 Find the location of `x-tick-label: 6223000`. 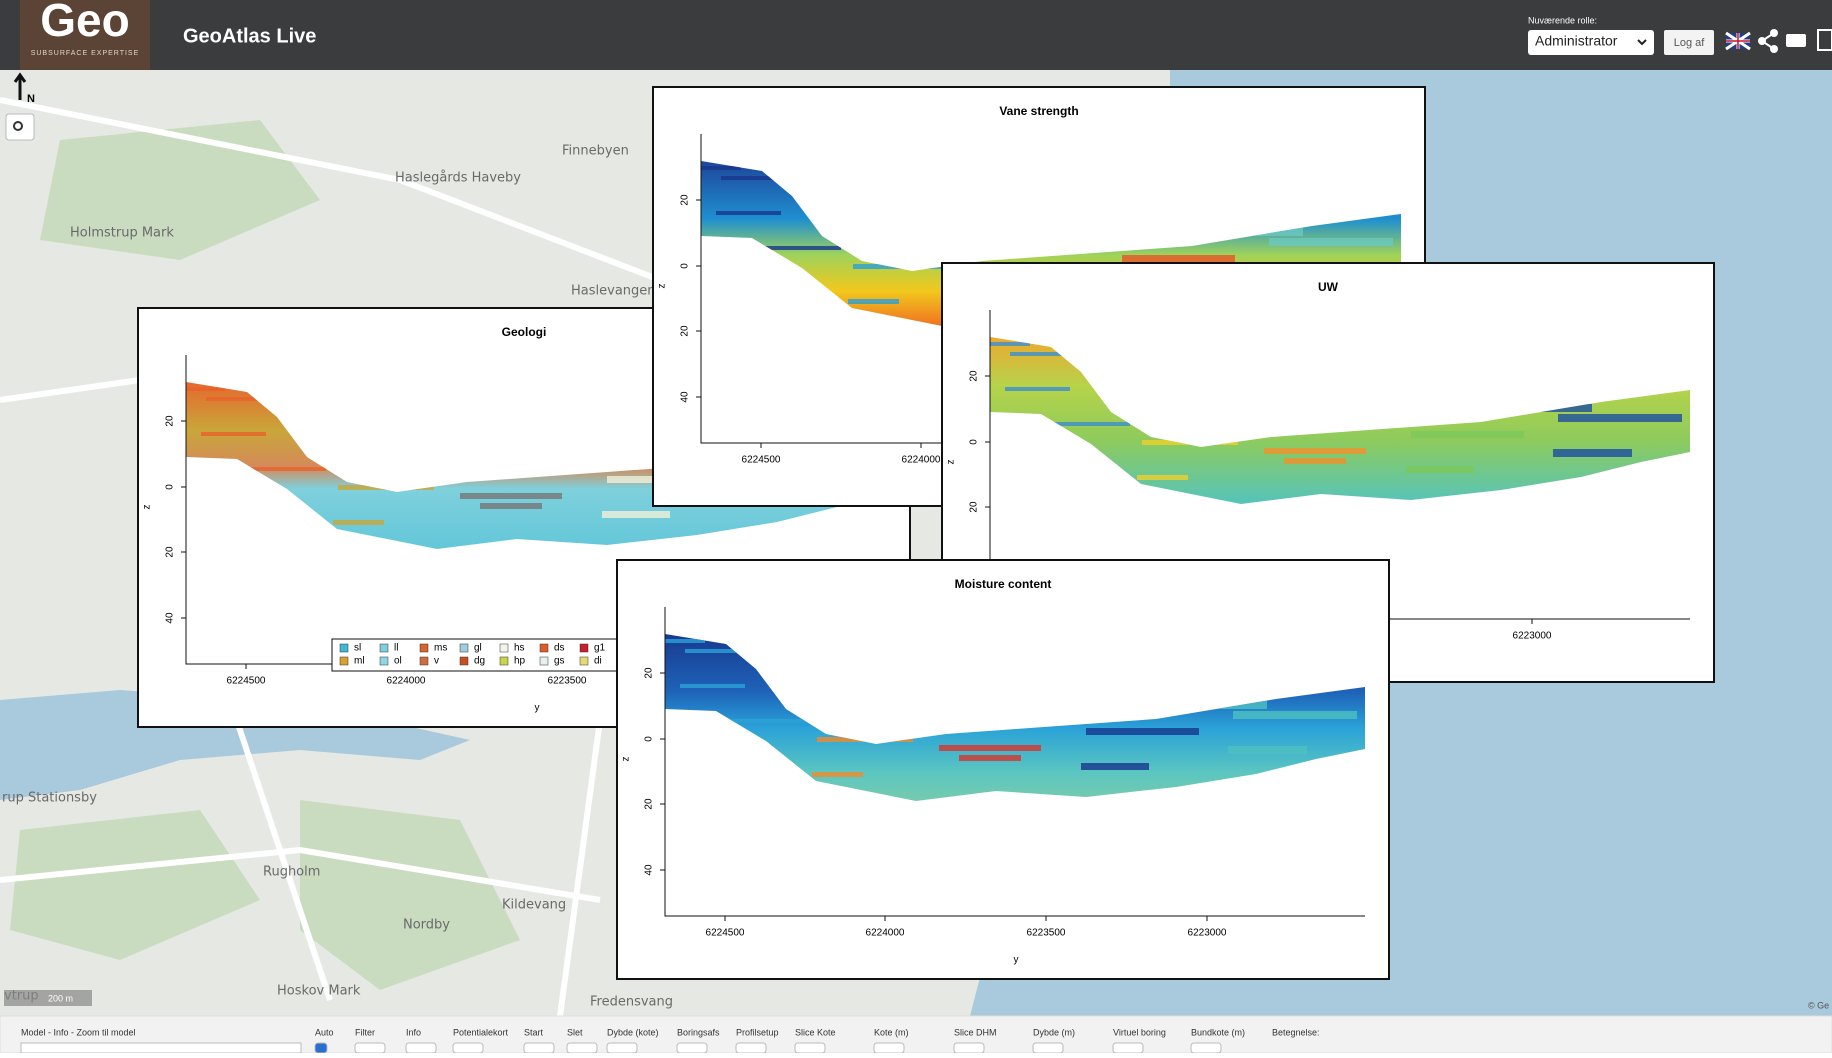

x-tick-label: 6223000 is located at coordinates (1532, 636).